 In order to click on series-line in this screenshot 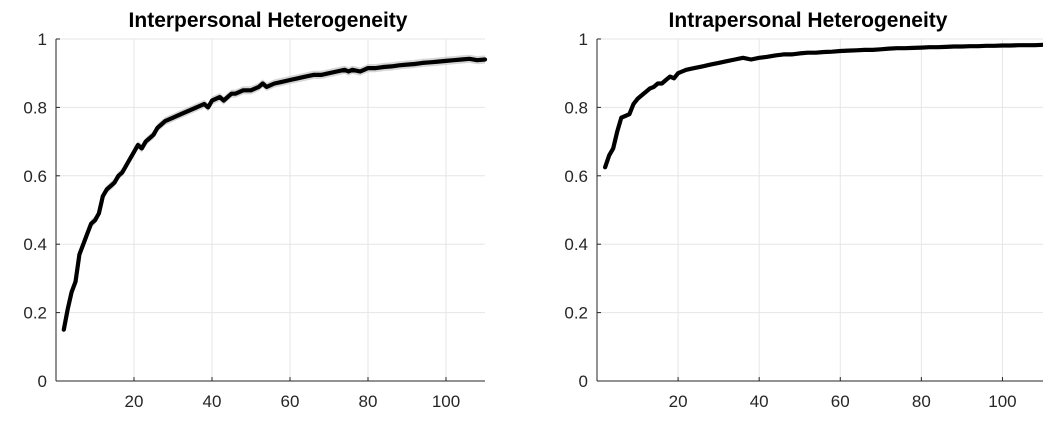, I will do `click(822, 106)`.